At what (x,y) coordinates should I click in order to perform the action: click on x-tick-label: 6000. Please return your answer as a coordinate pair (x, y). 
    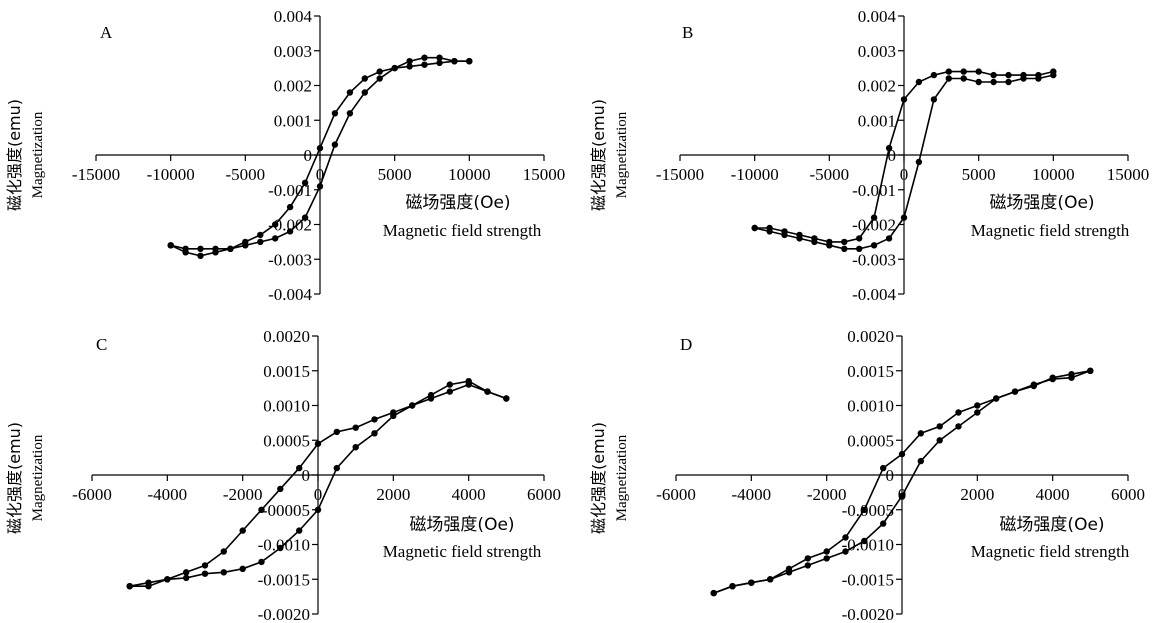
    Looking at the image, I should click on (1128, 494).